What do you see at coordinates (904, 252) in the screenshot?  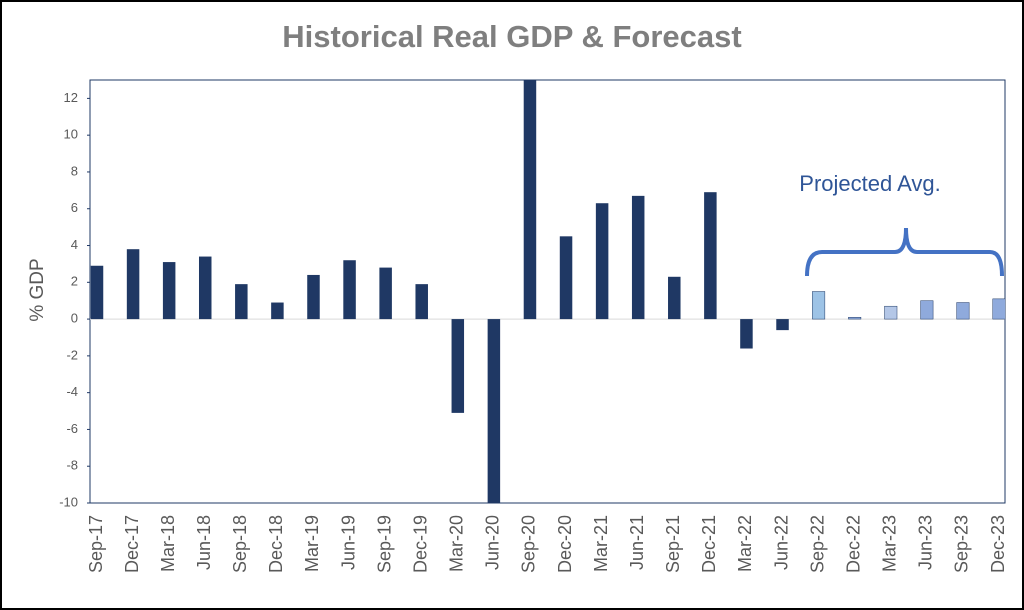 I see `brace` at bounding box center [904, 252].